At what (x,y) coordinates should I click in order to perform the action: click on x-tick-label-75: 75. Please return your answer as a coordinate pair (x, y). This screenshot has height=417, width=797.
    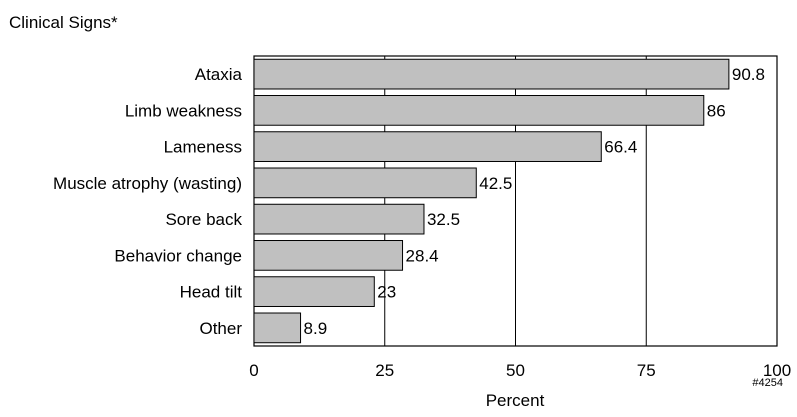
    Looking at the image, I should click on (646, 370).